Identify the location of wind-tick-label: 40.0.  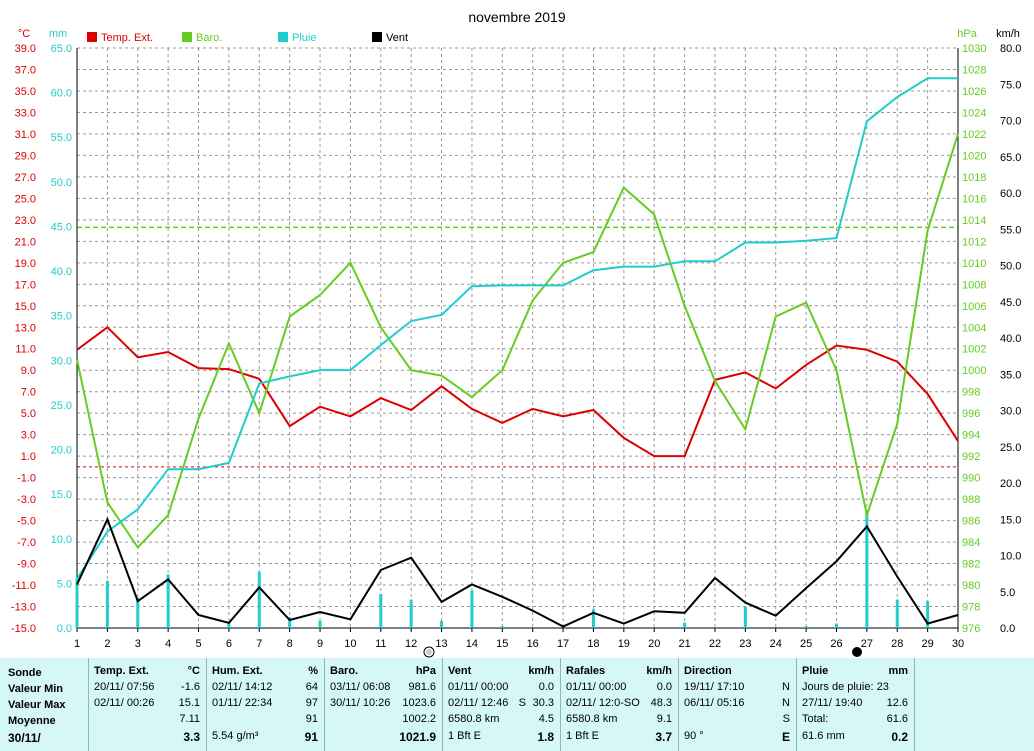
(1010, 339).